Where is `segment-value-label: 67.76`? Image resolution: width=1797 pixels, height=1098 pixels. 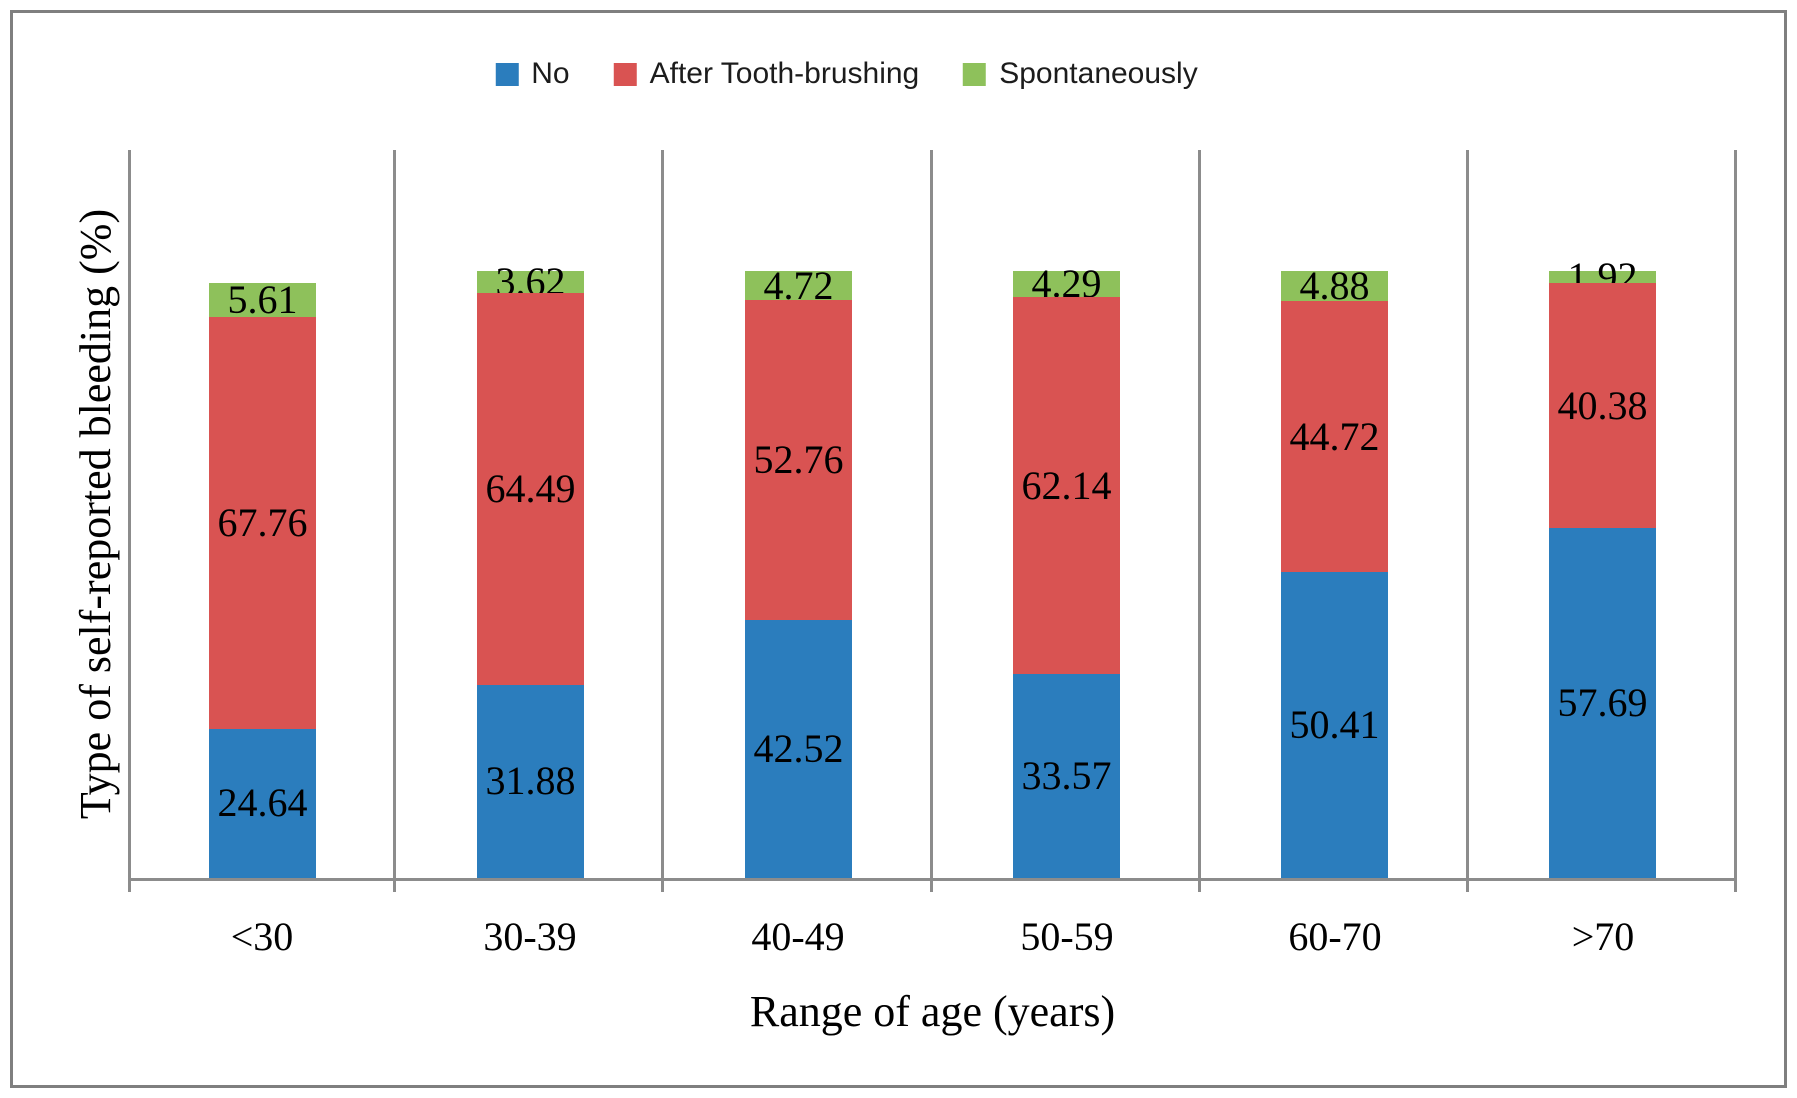
segment-value-label: 67.76 is located at coordinates (262, 522).